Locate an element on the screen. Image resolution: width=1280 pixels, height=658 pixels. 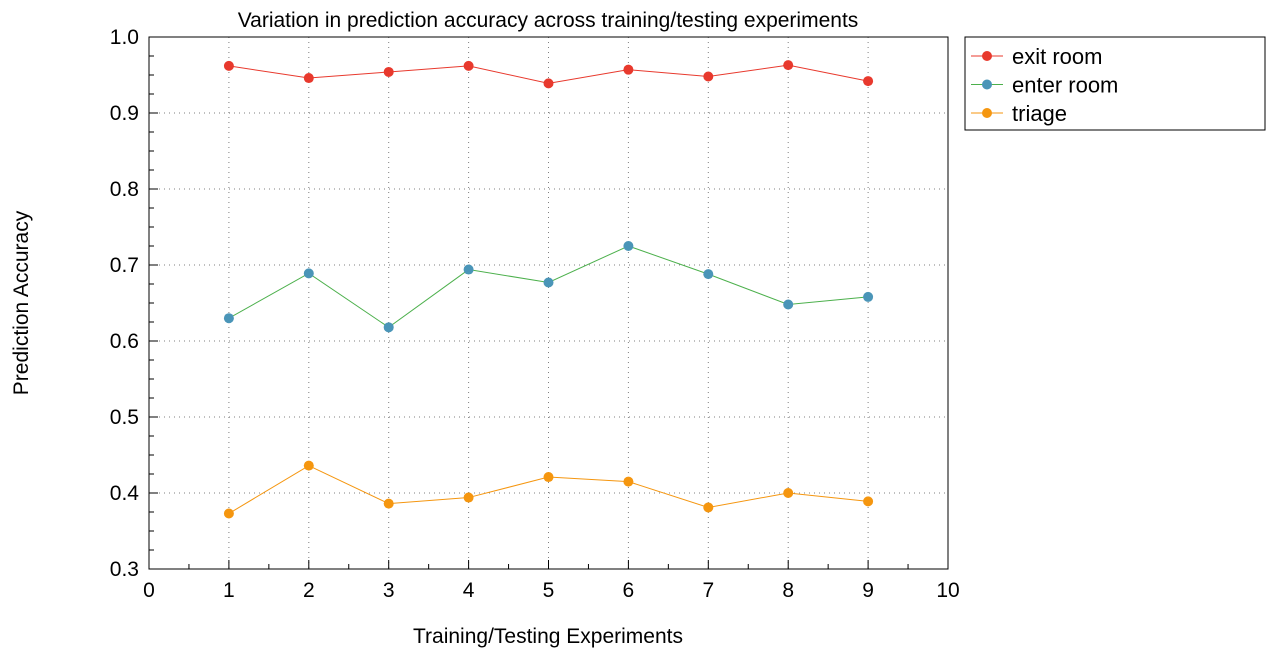
series-triage is located at coordinates (548, 489).